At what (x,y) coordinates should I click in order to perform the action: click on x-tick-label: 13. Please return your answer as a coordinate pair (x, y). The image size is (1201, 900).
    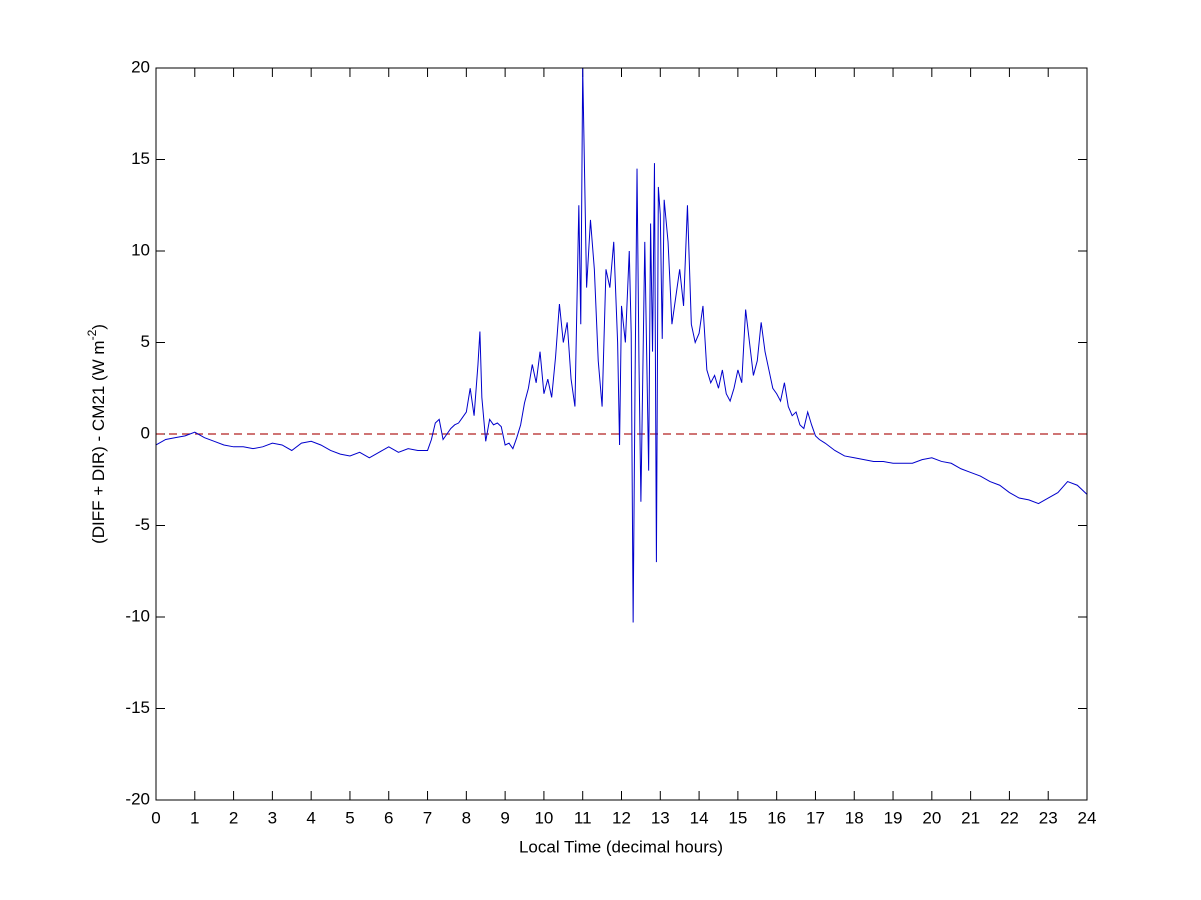
    Looking at the image, I should click on (660, 817).